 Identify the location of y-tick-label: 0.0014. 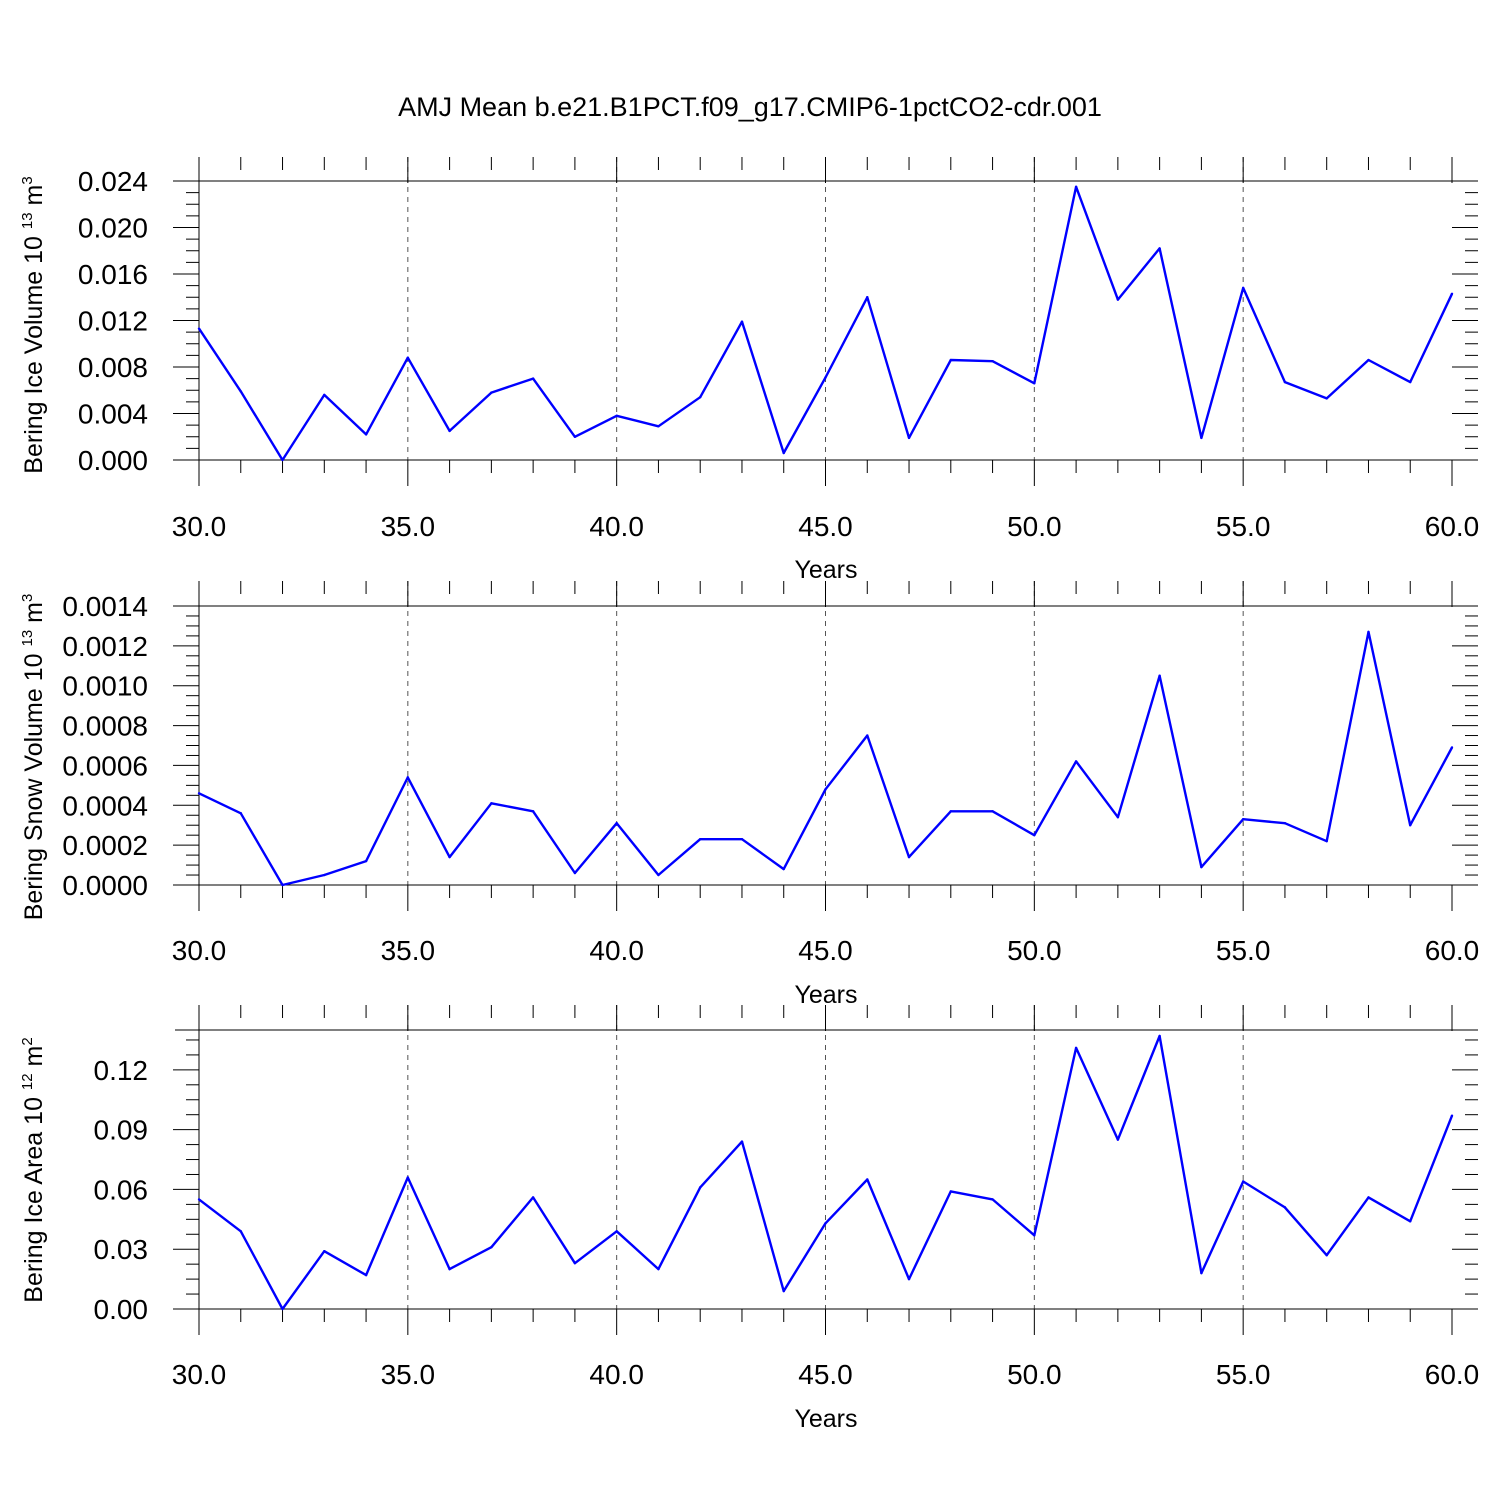
(105, 606).